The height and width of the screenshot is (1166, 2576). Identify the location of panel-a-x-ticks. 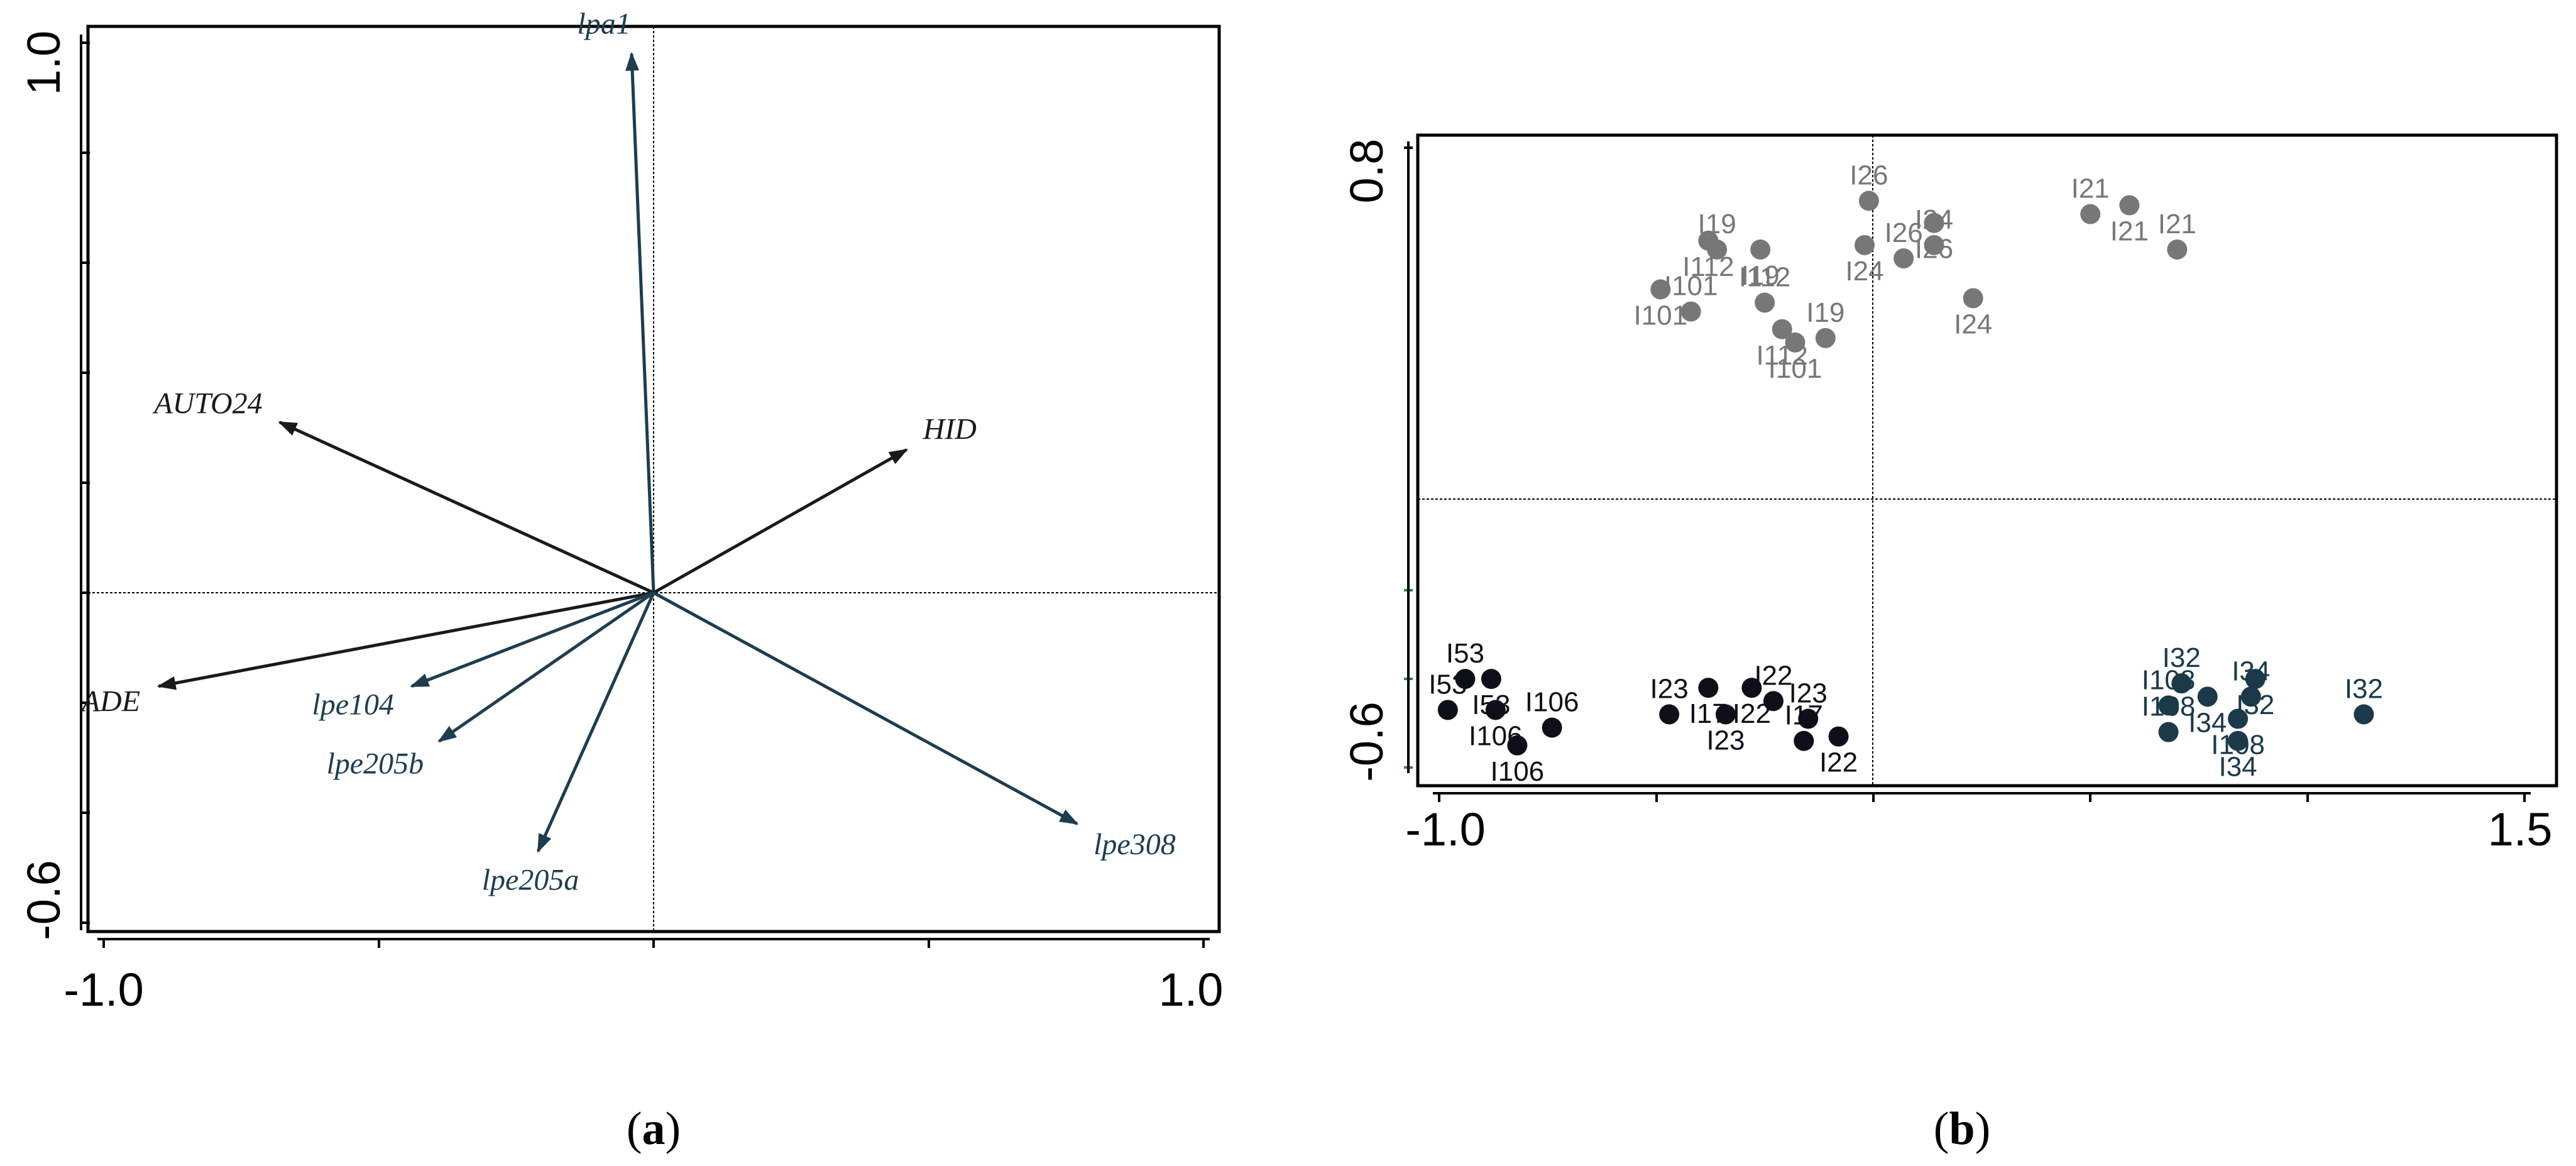
(653, 943).